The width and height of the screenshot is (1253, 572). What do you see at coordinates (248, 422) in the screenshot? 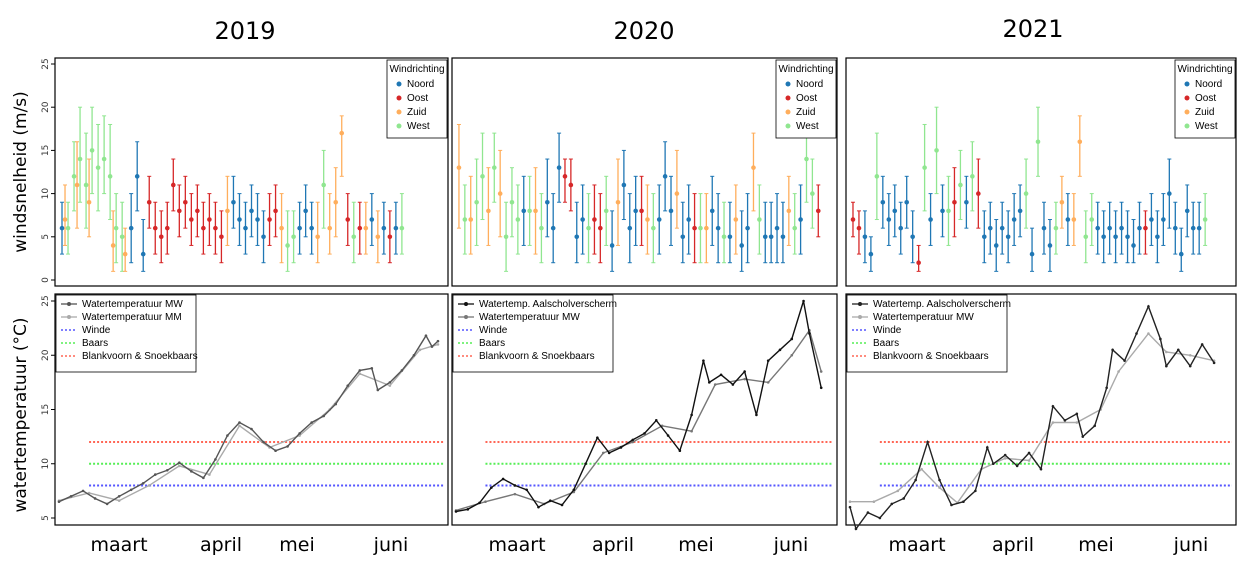
I see `temp-series-line` at bounding box center [248, 422].